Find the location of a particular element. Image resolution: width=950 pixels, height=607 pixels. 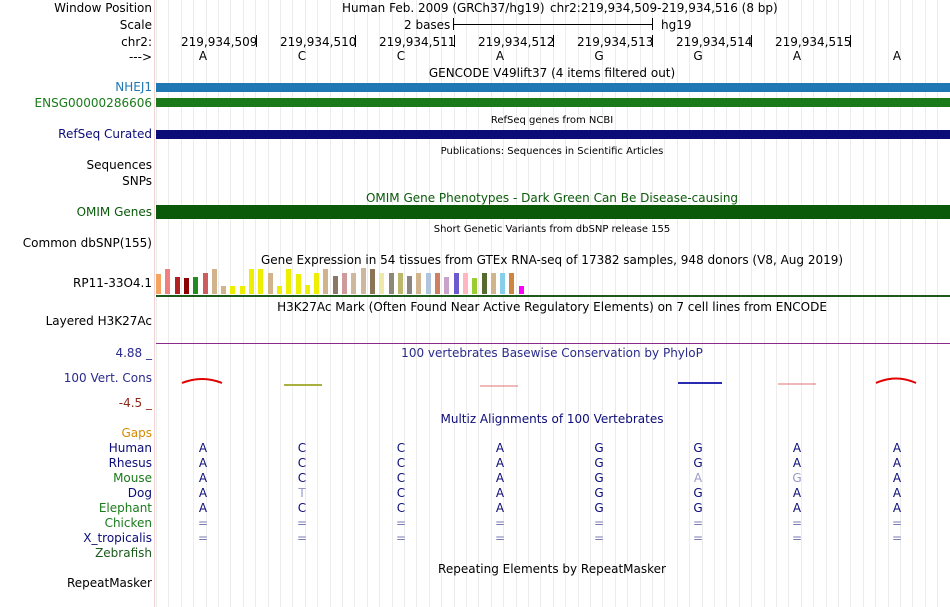

gencode-title: GENCODE V49lift37 (4 items filtered out) is located at coordinates (552, 73).